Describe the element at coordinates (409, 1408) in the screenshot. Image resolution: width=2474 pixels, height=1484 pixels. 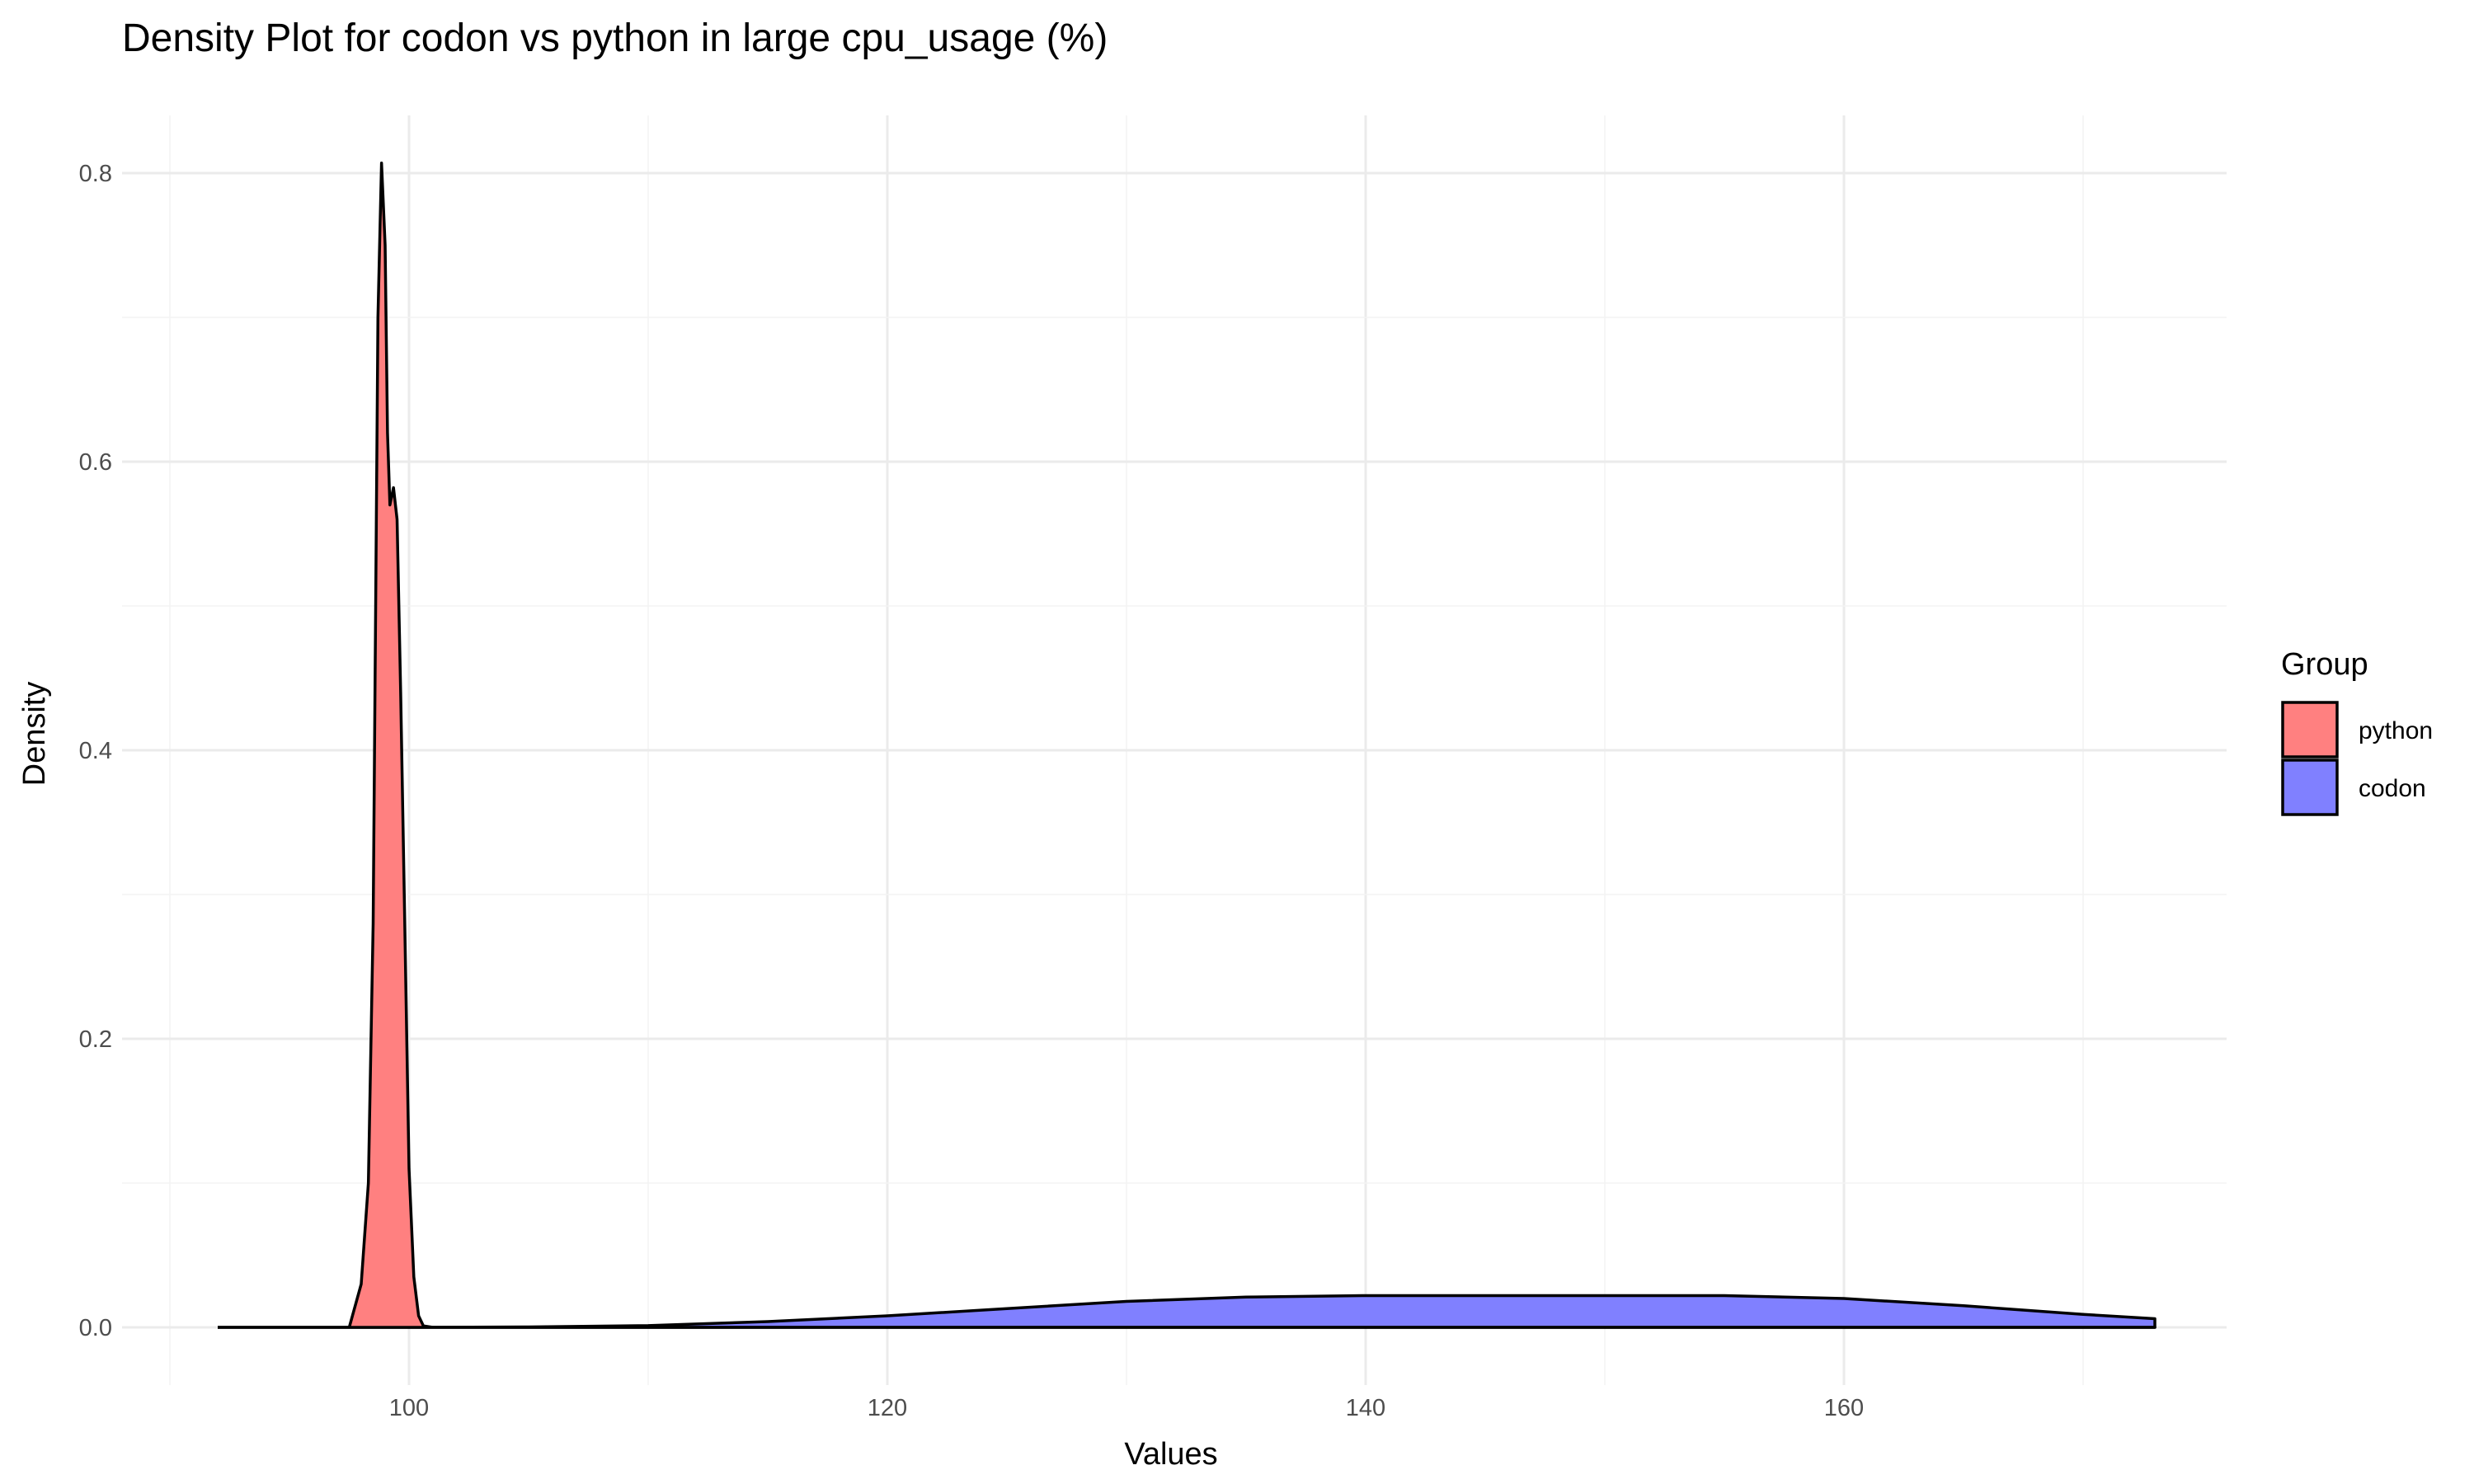
I see `x-tick-label: 100` at that location.